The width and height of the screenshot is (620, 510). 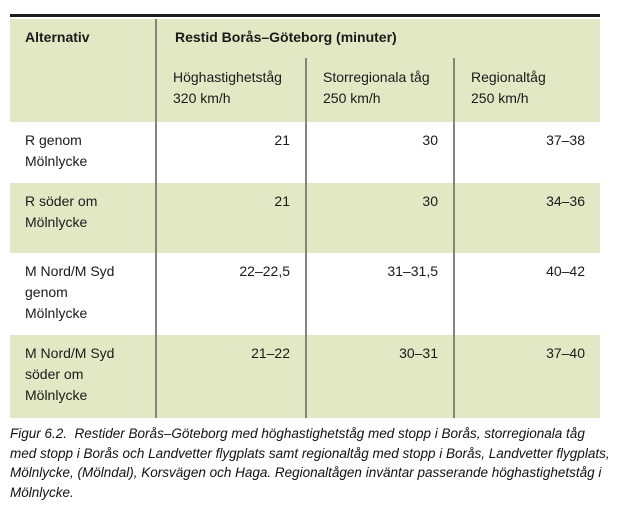 I want to click on cell-value: 40–42, so click(x=526, y=294).